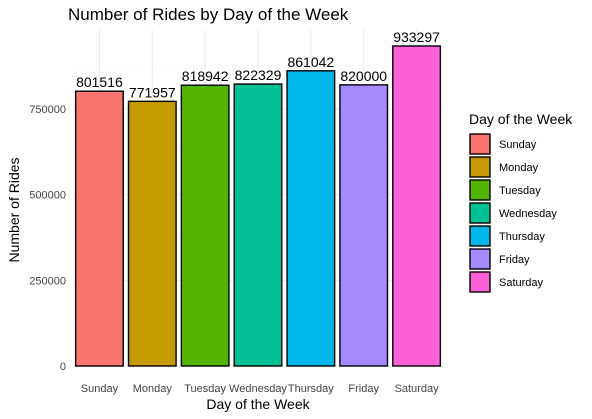  I want to click on legend-label-sunday: Sunday, so click(518, 145).